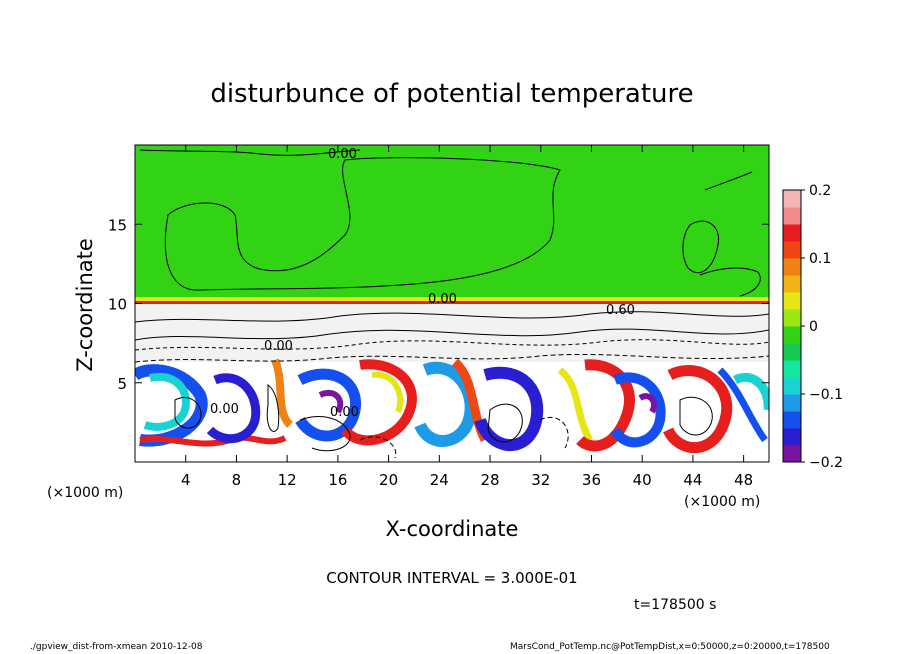 The height and width of the screenshot is (654, 904). What do you see at coordinates (822, 327) in the screenshot?
I see `colorbar-ticks: 0.2 0.1 0 −0.1 −0.2` at bounding box center [822, 327].